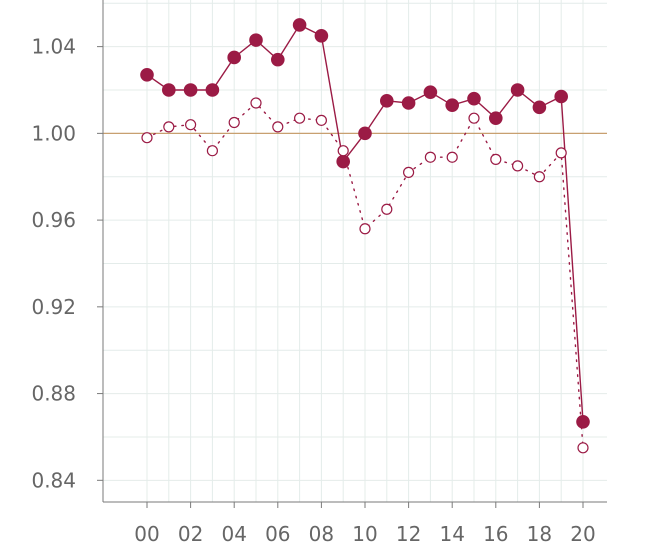 The height and width of the screenshot is (552, 645). I want to click on y-tick-label: 1.00, so click(53, 133).